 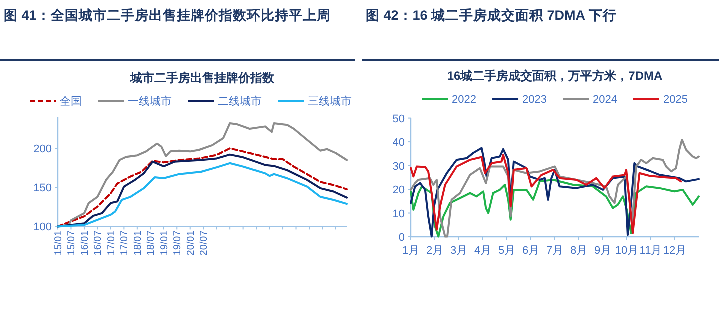 What do you see at coordinates (398, 214) in the screenshot?
I see `y-tick-label: 10` at bounding box center [398, 214].